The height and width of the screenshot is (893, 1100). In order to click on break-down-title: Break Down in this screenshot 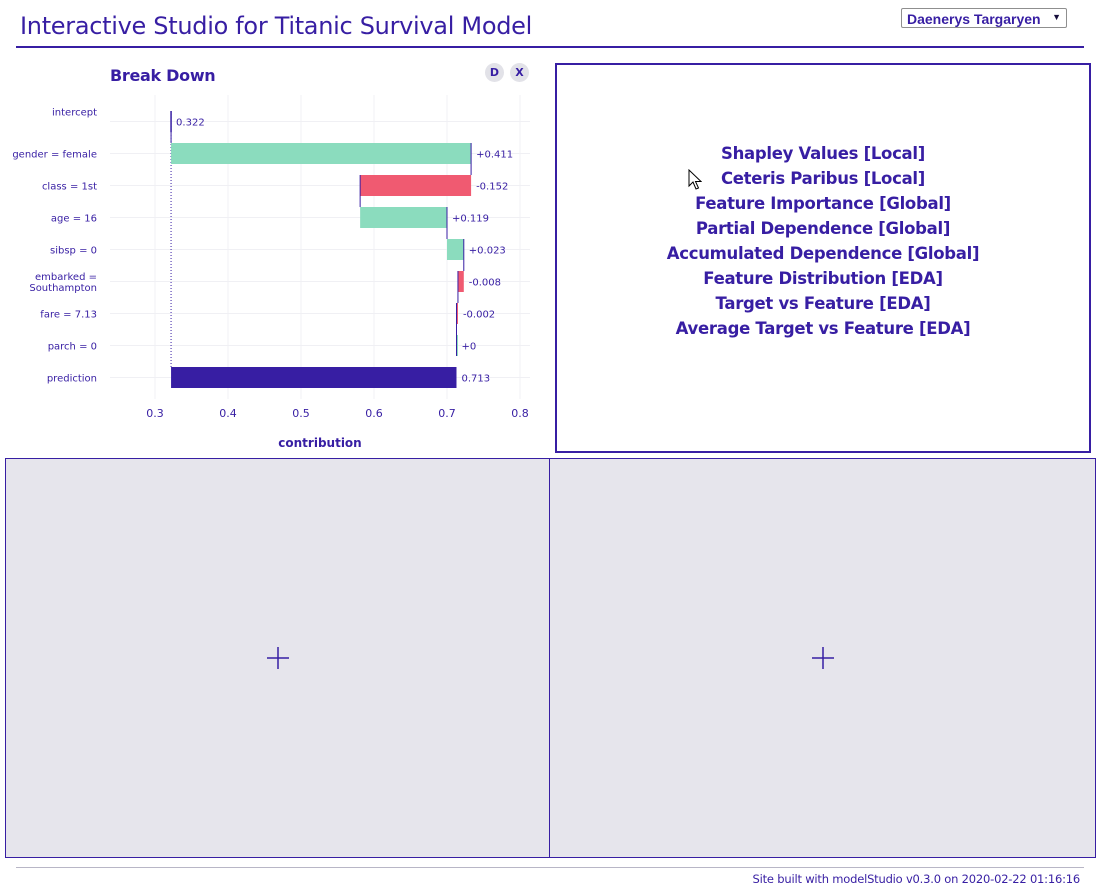, I will do `click(163, 75)`.